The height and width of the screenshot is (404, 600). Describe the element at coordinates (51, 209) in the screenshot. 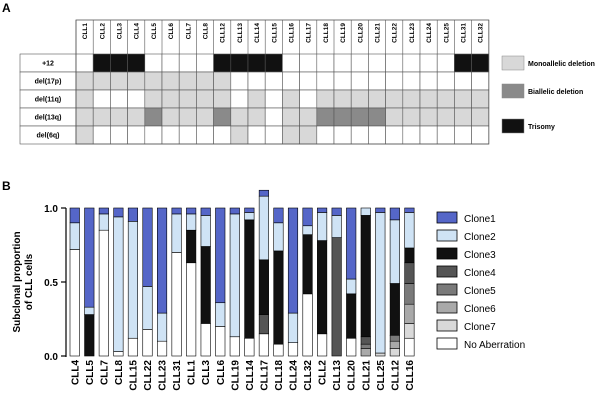

I see `y-tick-label: 1.0` at that location.